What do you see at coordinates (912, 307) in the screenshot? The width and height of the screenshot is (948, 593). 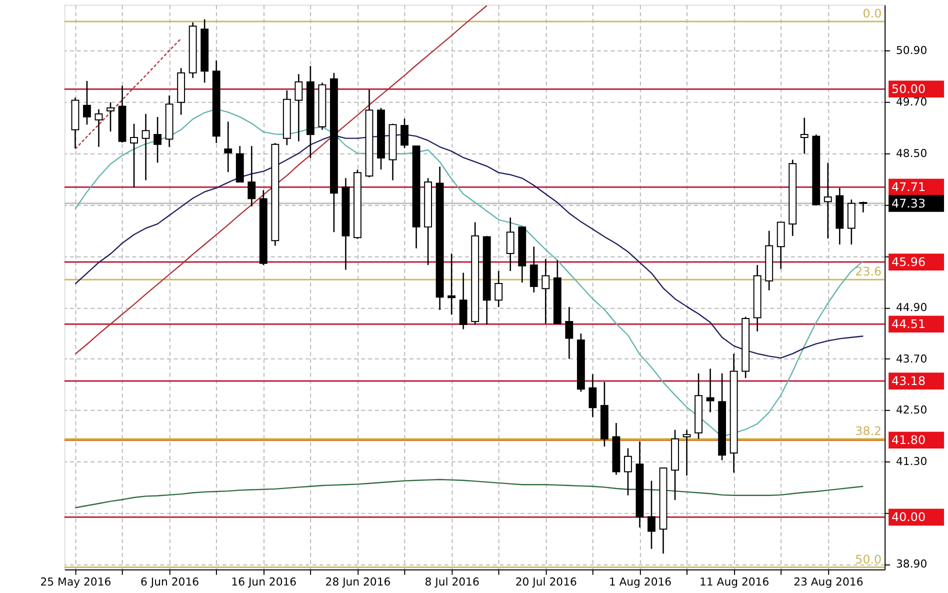 I see `y-tick-label: 44.90` at bounding box center [912, 307].